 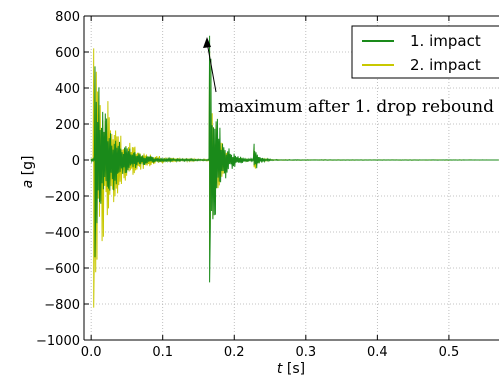 I want to click on annotation-arrowhead, so click(x=207, y=42).